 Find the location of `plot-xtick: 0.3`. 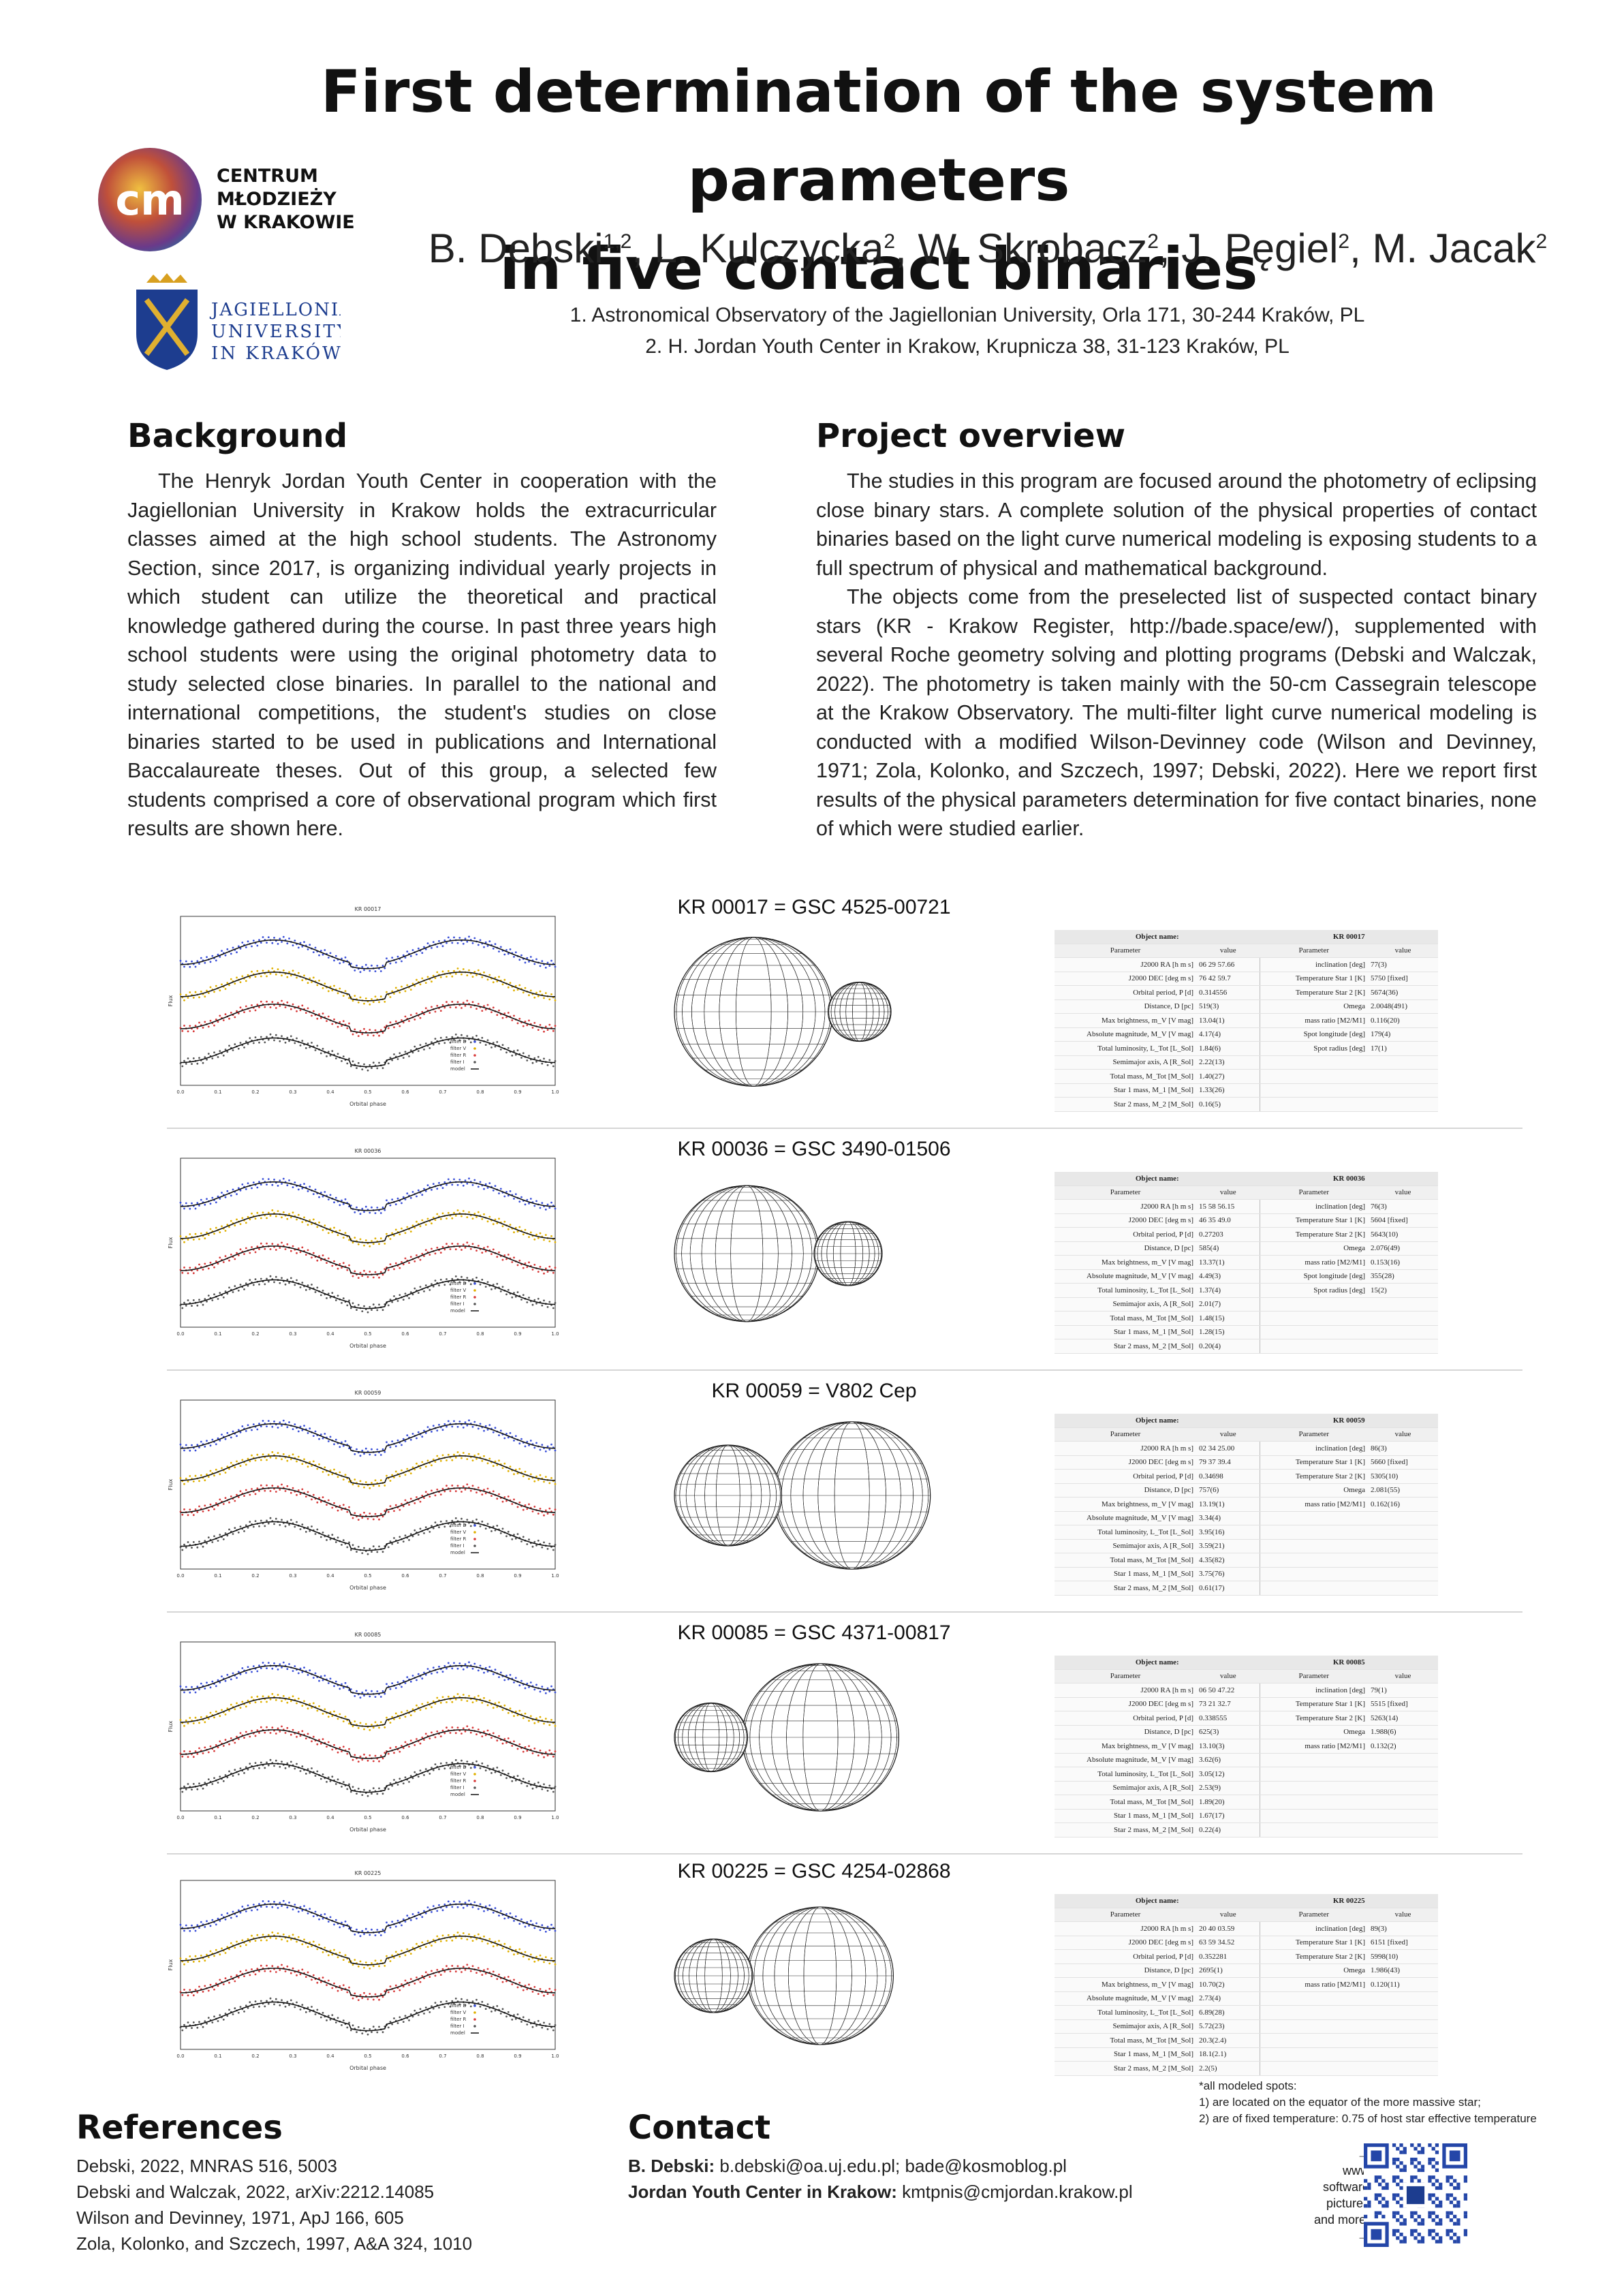

plot-xtick: 0.3 is located at coordinates (292, 1576).